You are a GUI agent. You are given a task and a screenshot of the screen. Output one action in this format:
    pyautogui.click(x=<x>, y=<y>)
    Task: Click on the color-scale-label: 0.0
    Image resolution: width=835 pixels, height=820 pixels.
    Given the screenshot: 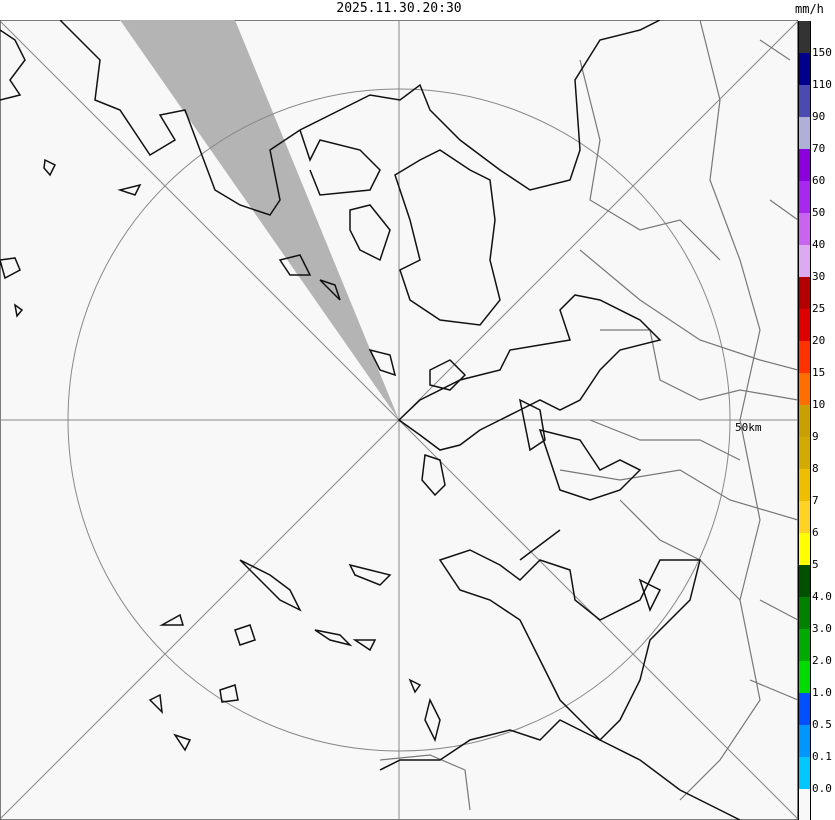 What is the action you would take?
    pyautogui.click(x=822, y=788)
    